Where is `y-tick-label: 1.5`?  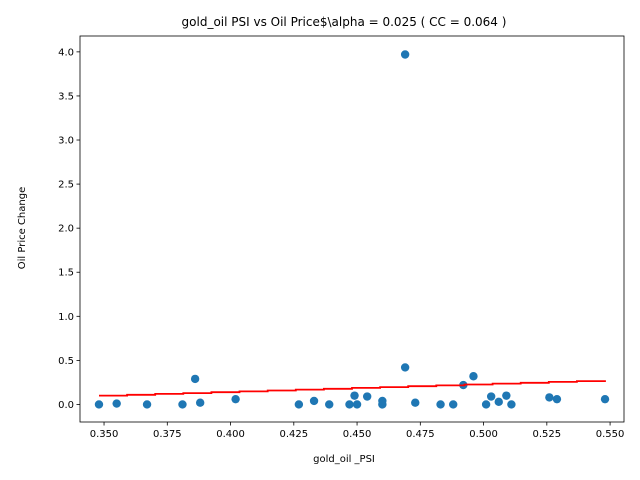
y-tick-label: 1.5 is located at coordinates (66, 273).